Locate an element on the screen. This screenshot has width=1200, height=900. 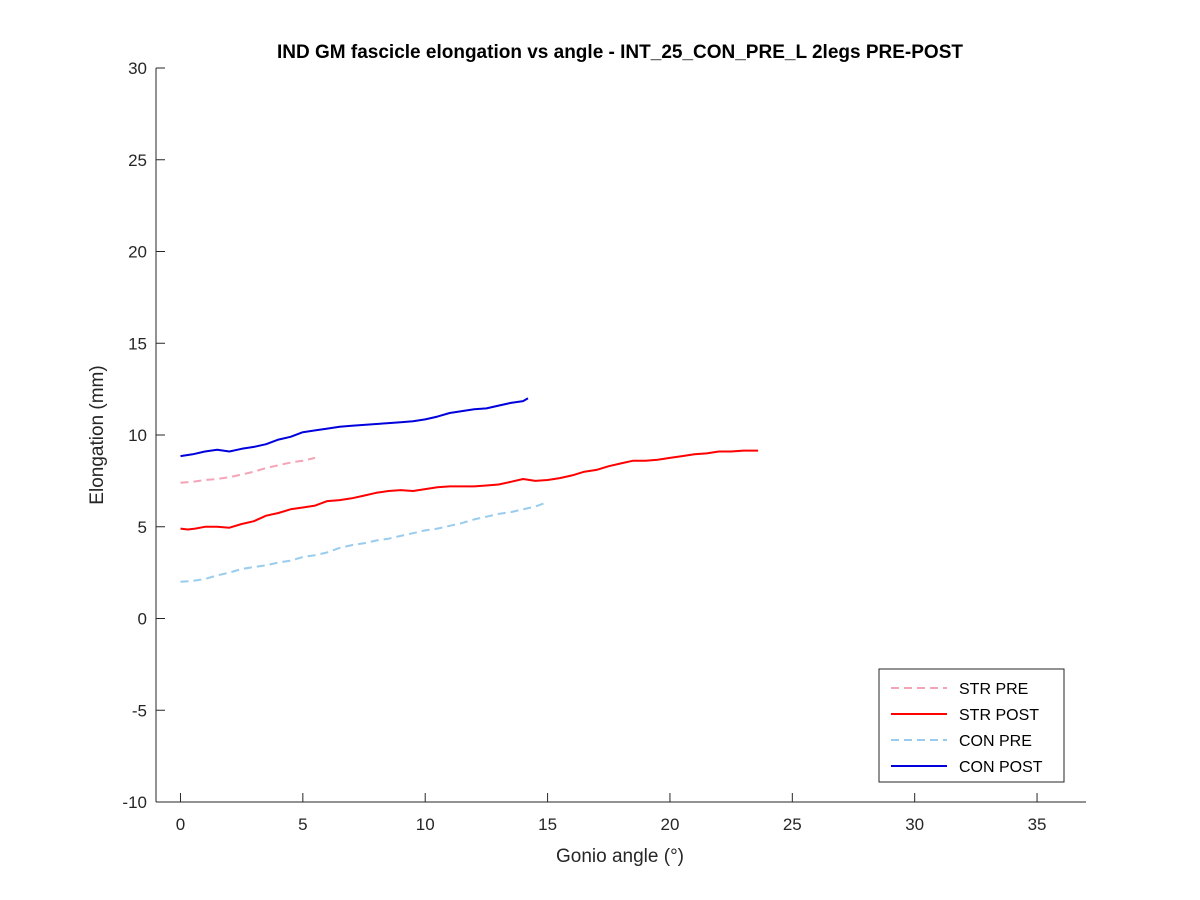
series-layer is located at coordinates (469, 490).